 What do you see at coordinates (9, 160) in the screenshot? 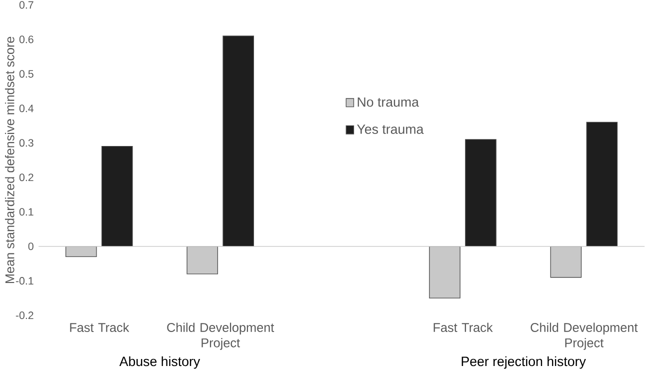
I see `y-axis-title: Mean standardized defensive mindset score` at bounding box center [9, 160].